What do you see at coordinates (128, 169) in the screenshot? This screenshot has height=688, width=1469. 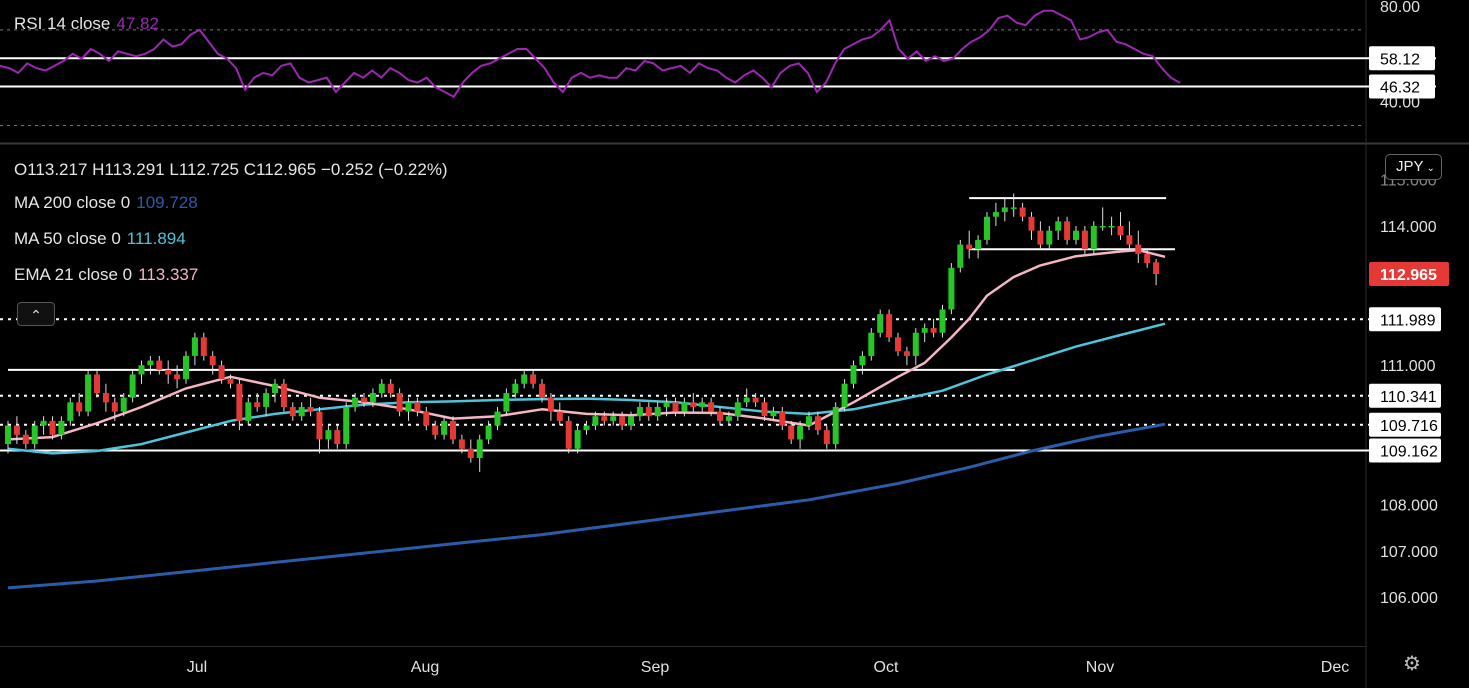 I see `high-value: H113.291` at bounding box center [128, 169].